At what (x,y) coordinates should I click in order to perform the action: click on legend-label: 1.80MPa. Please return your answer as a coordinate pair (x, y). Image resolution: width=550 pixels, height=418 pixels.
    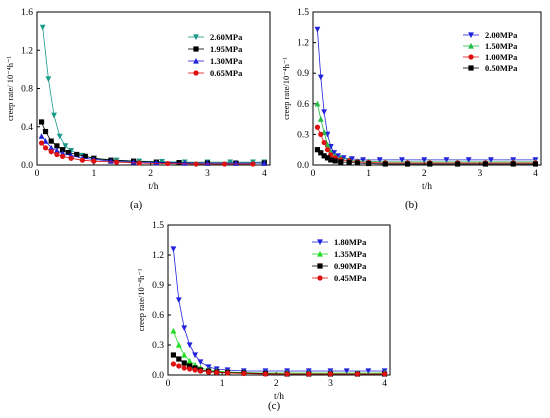
    Looking at the image, I should click on (350, 242).